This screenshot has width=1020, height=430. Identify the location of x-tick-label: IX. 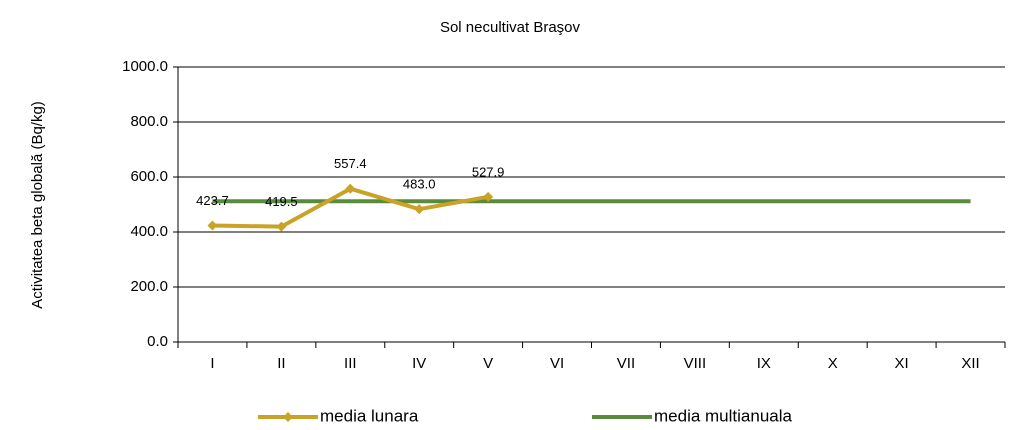
(764, 363).